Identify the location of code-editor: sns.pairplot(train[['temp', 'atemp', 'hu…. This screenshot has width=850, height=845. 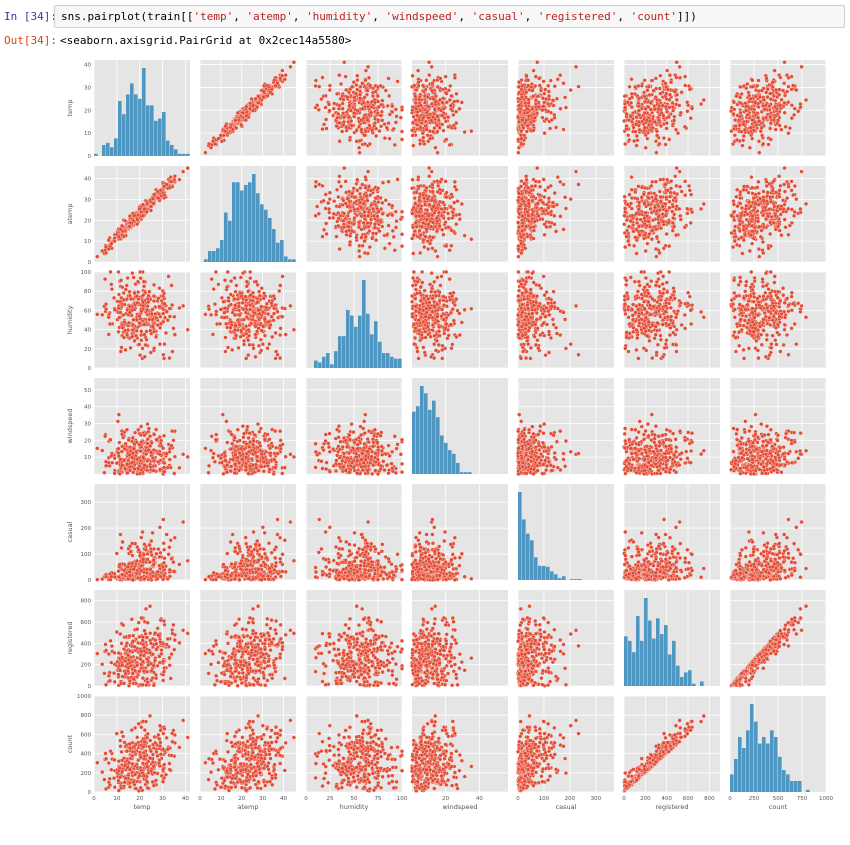
(449, 16).